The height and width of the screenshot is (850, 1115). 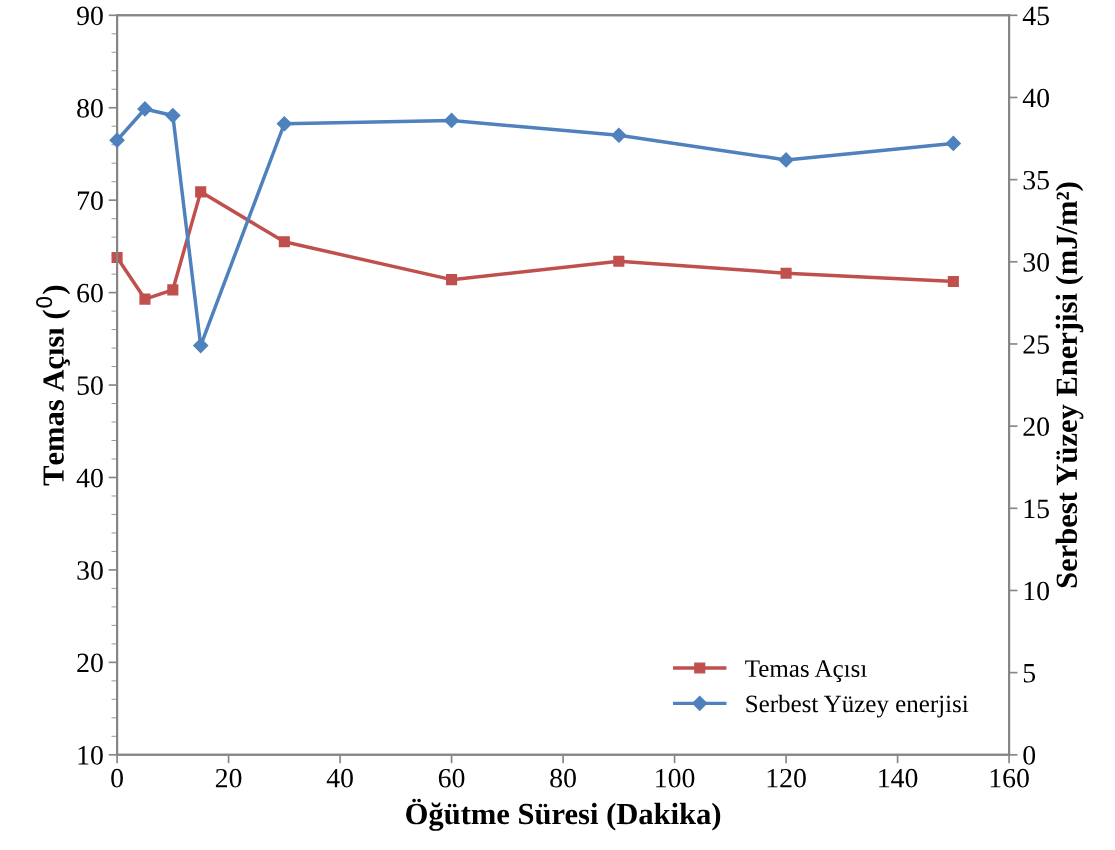 I want to click on x-tick-label: 0, so click(x=117, y=778).